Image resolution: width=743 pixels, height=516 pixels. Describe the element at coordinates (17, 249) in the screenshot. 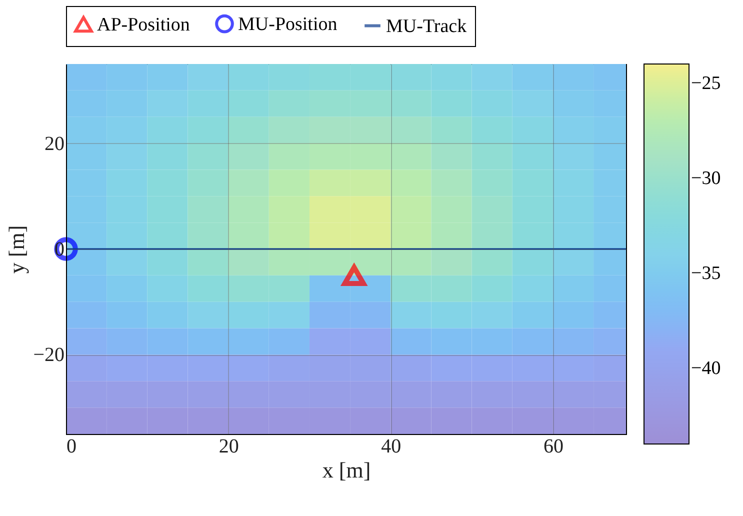

I see `y-axis-title: y [m]` at that location.